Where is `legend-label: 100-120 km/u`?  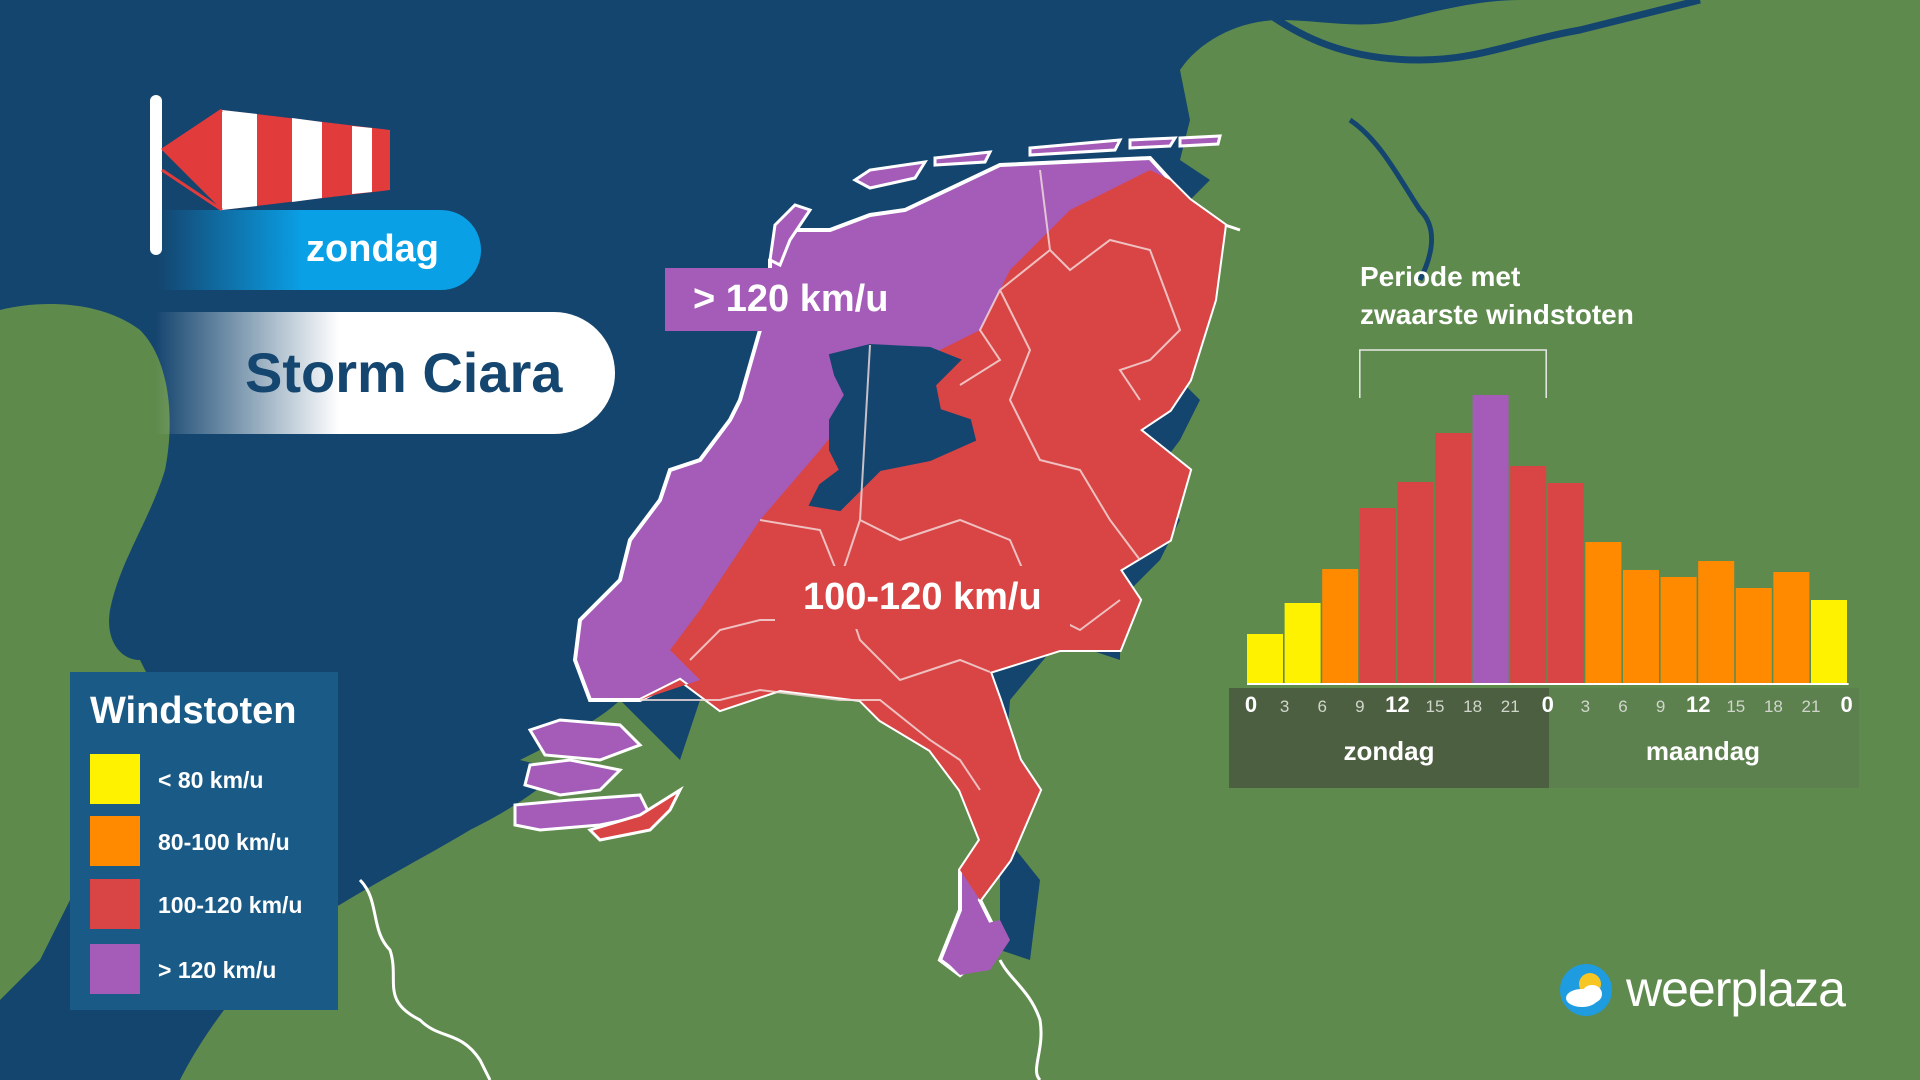 legend-label: 100-120 km/u is located at coordinates (230, 905).